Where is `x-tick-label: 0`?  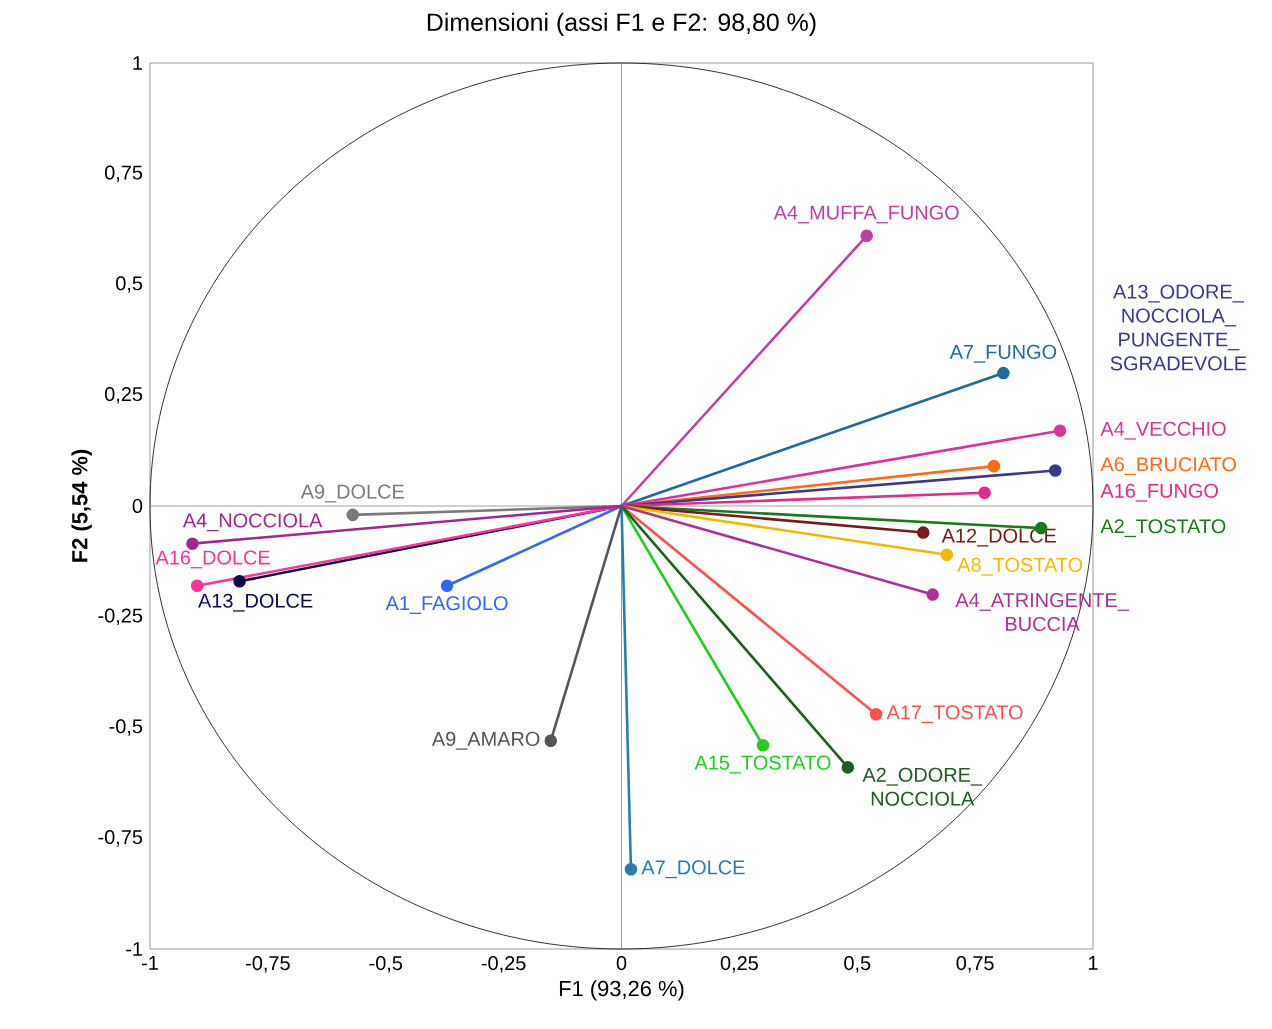
x-tick-label: 0 is located at coordinates (621, 963).